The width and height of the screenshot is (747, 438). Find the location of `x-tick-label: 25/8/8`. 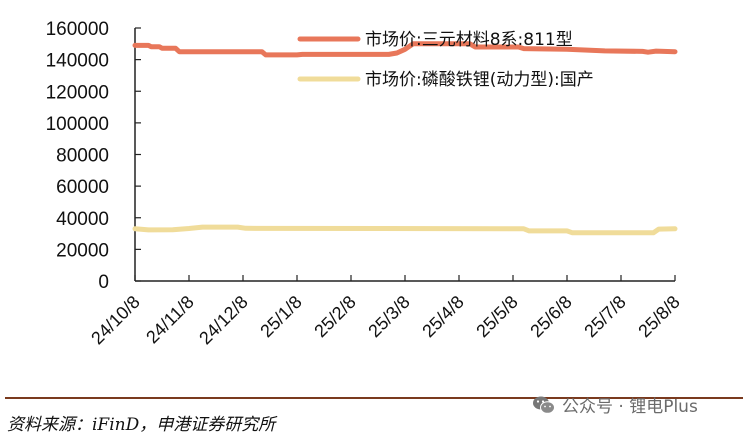

x-tick-label: 25/8/8 is located at coordinates (659, 317).